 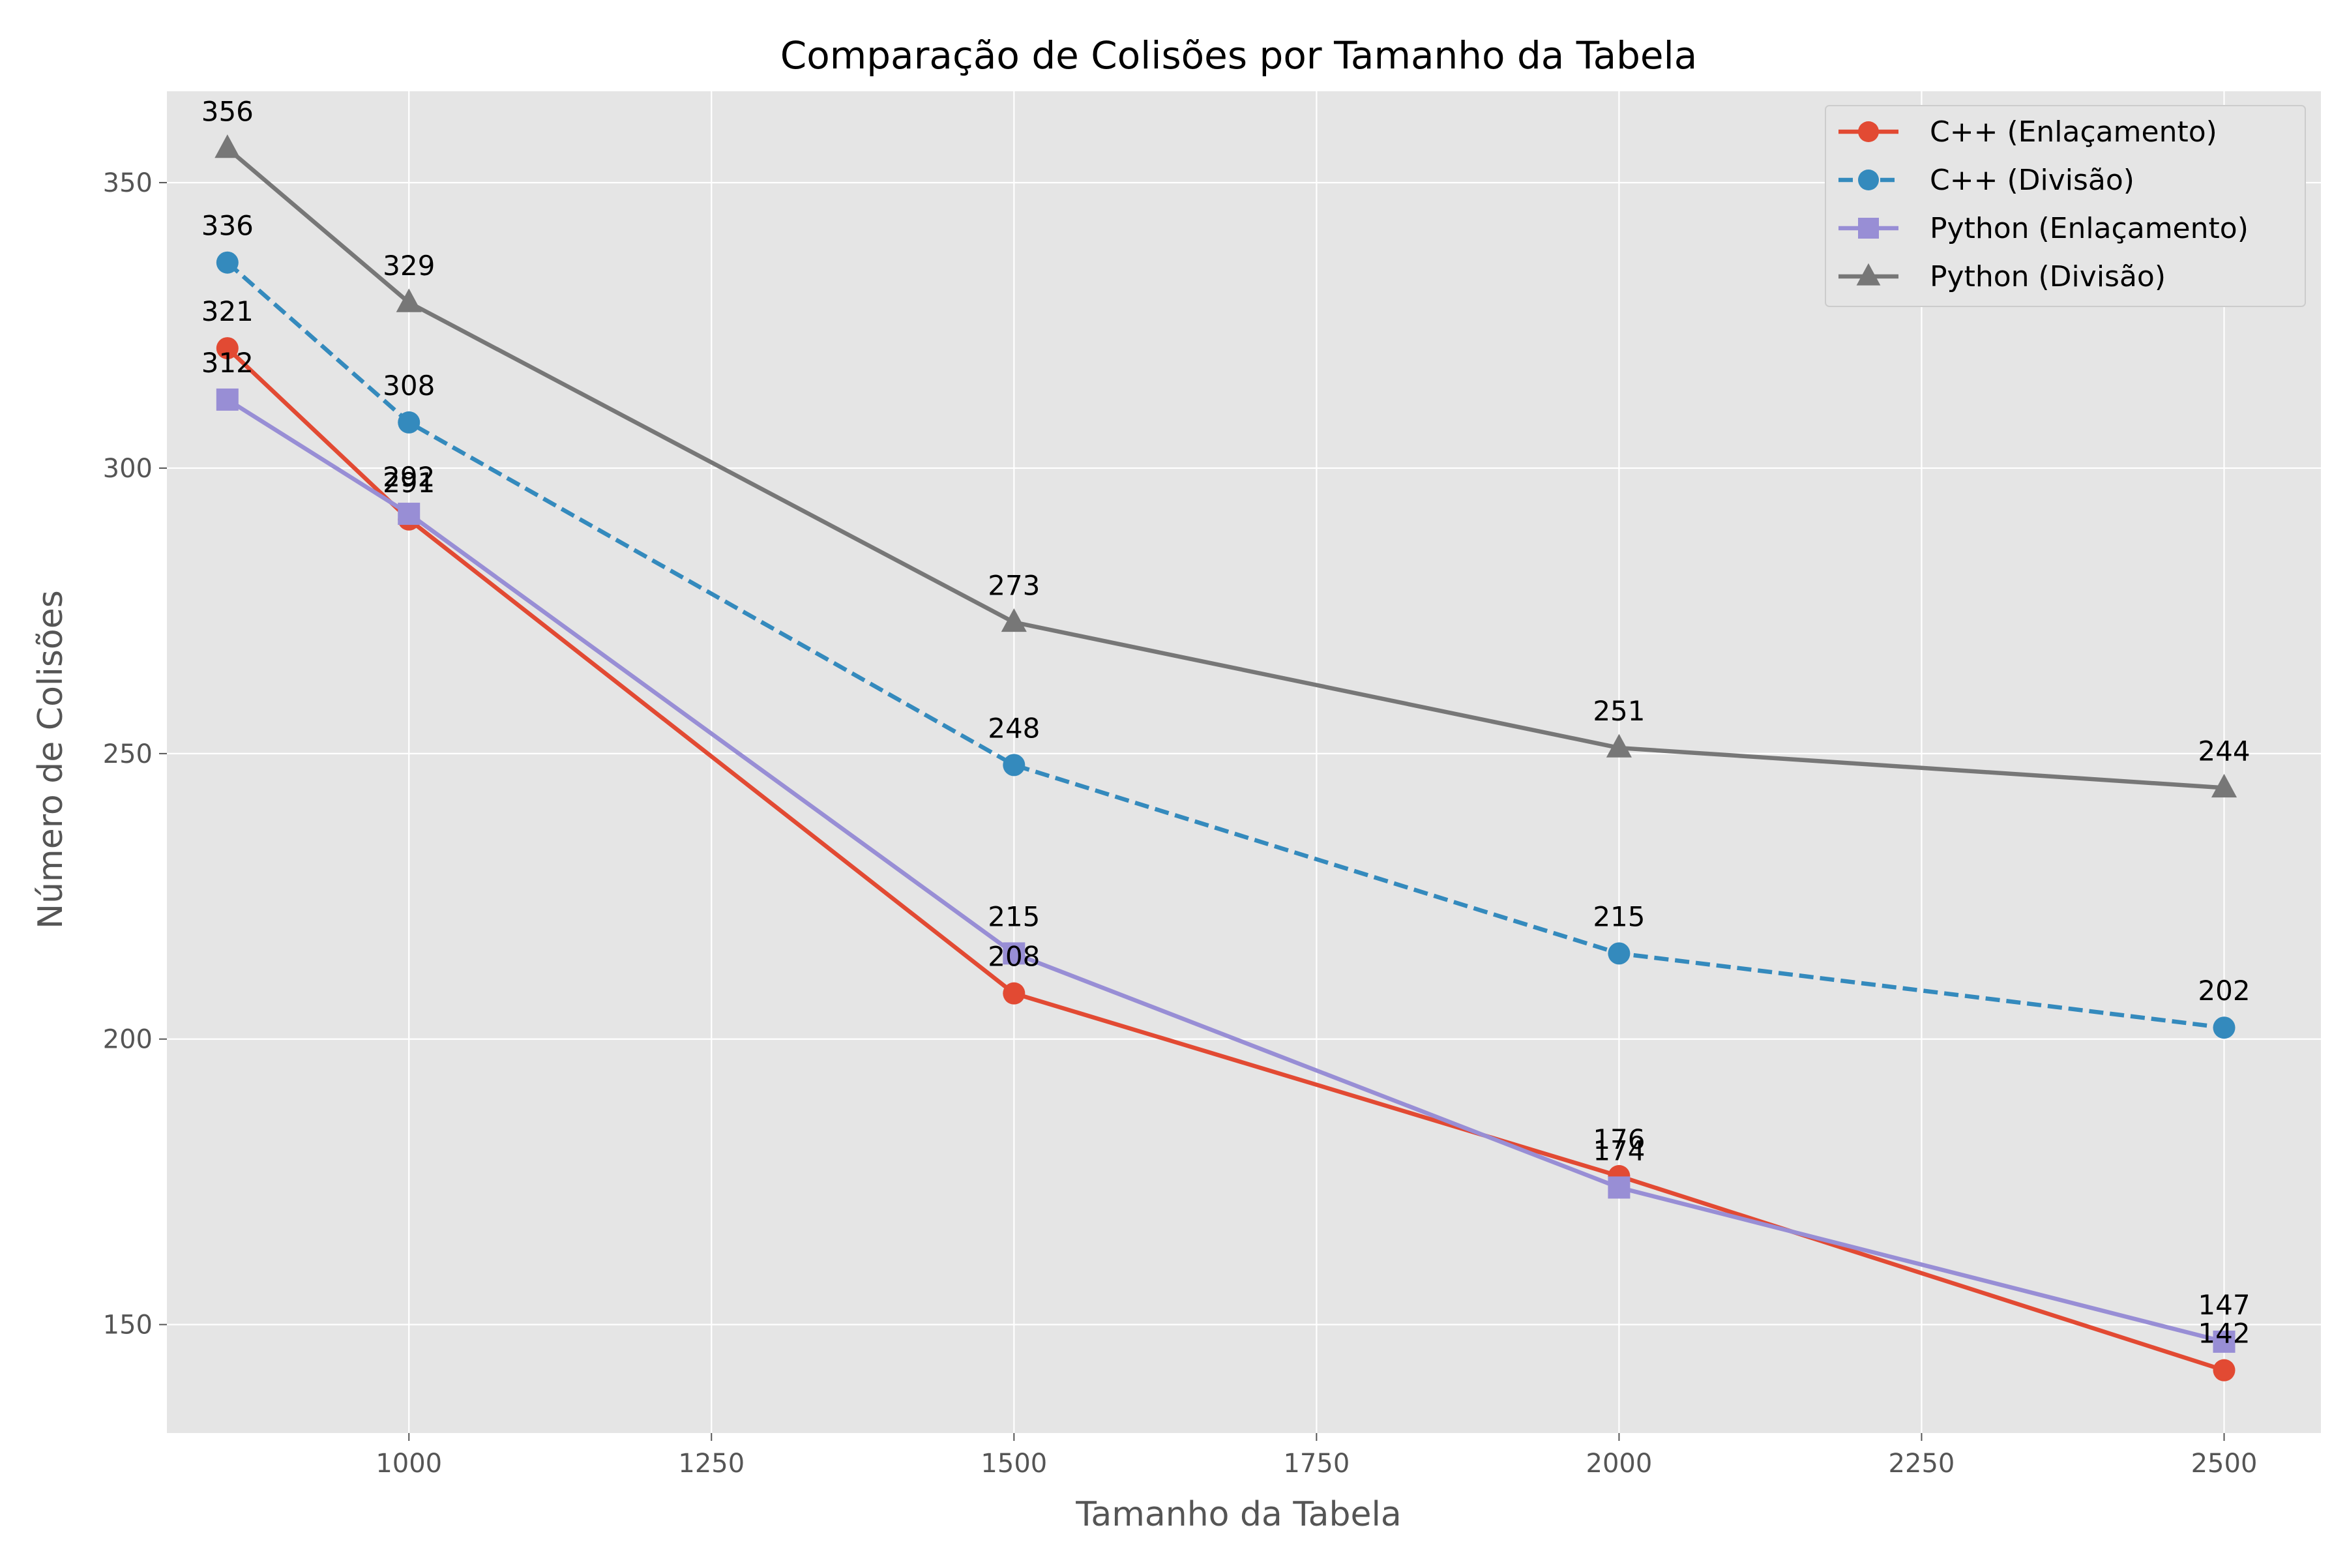 What do you see at coordinates (227, 226) in the screenshot?
I see `data-label: 336` at bounding box center [227, 226].